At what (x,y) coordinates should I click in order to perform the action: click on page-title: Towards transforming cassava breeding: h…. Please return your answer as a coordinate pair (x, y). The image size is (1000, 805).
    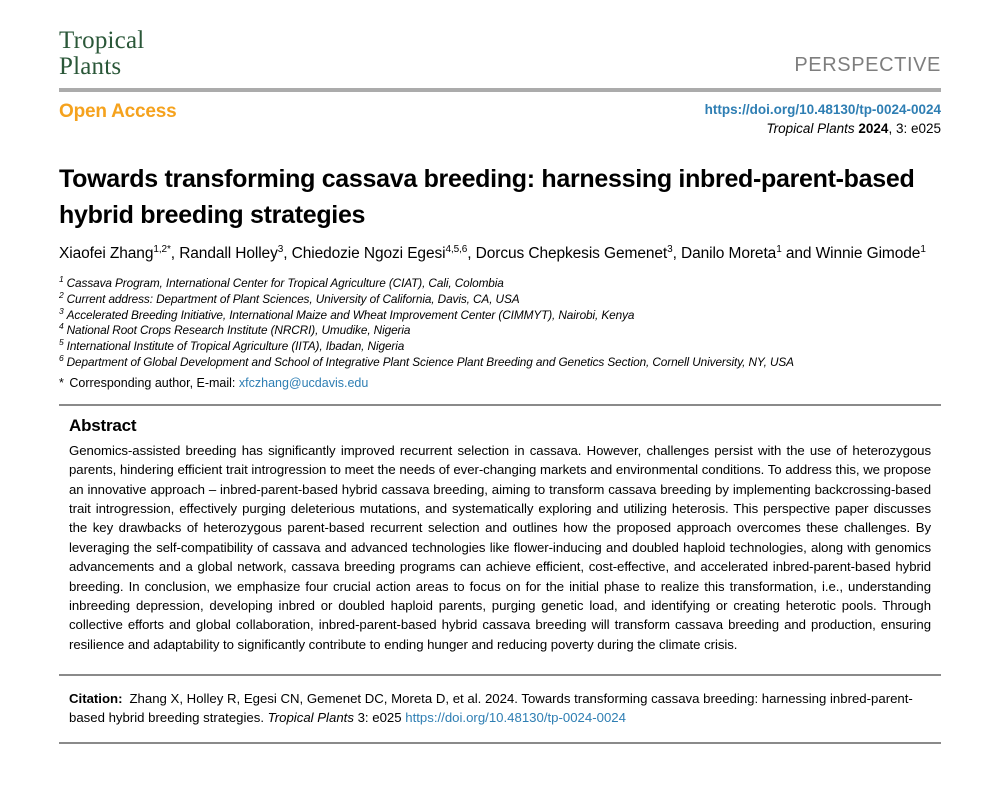
    Looking at the image, I should click on (487, 197).